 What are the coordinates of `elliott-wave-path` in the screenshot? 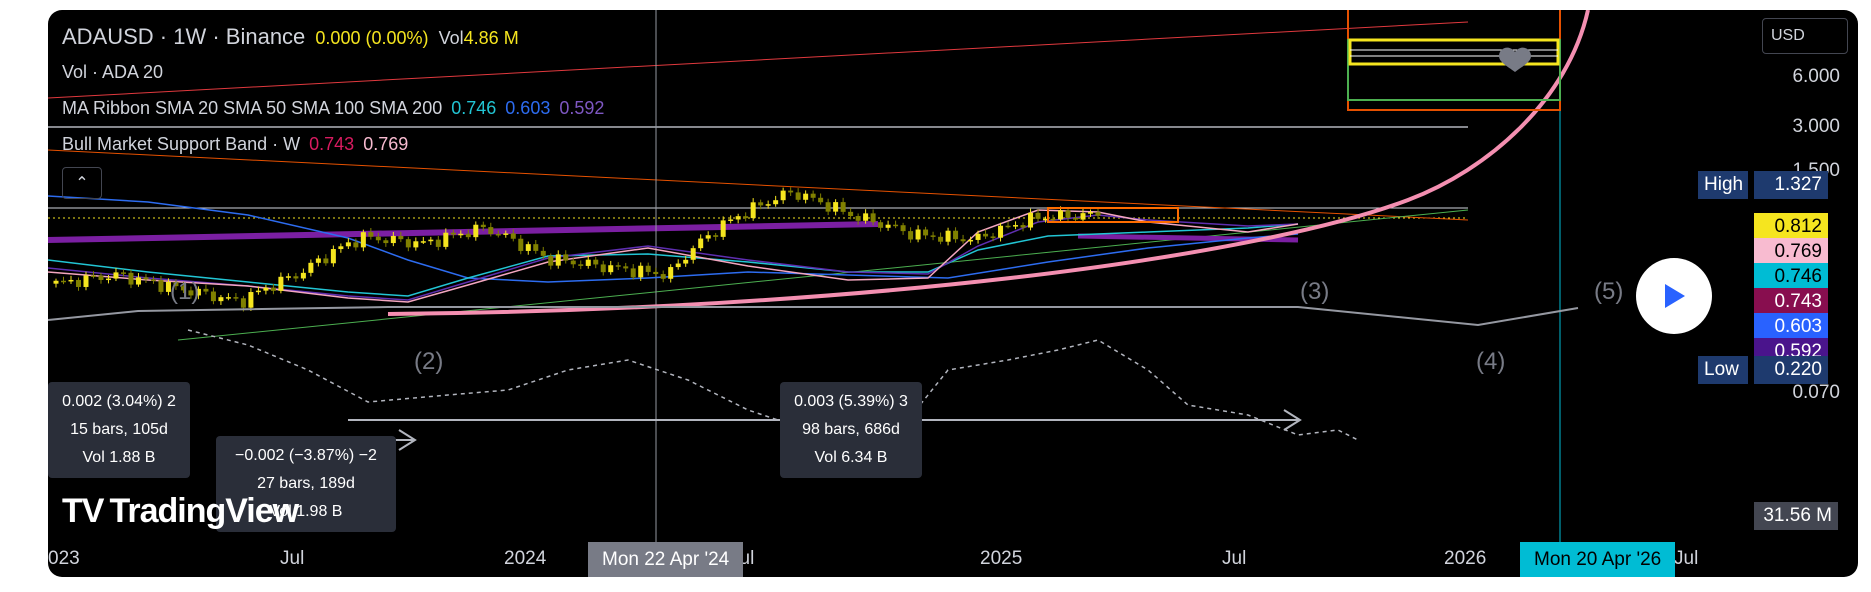 It's located at (813, 316).